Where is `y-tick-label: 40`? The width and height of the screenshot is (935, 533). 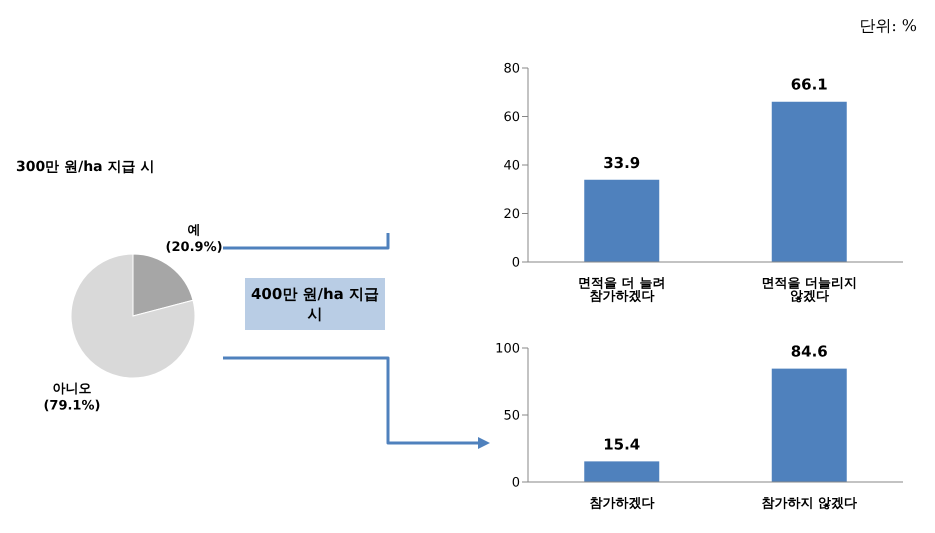 y-tick-label: 40 is located at coordinates (511, 166).